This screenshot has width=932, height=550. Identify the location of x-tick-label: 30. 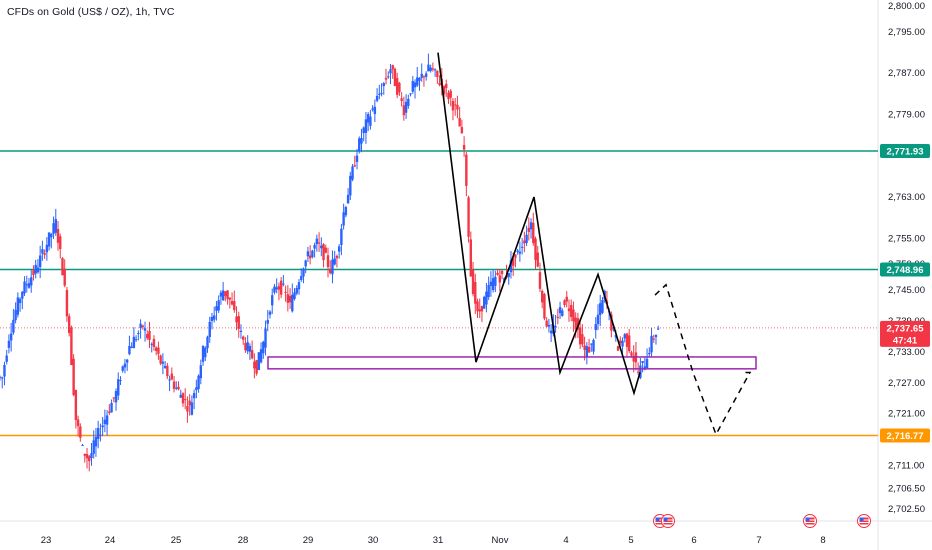
(373, 540).